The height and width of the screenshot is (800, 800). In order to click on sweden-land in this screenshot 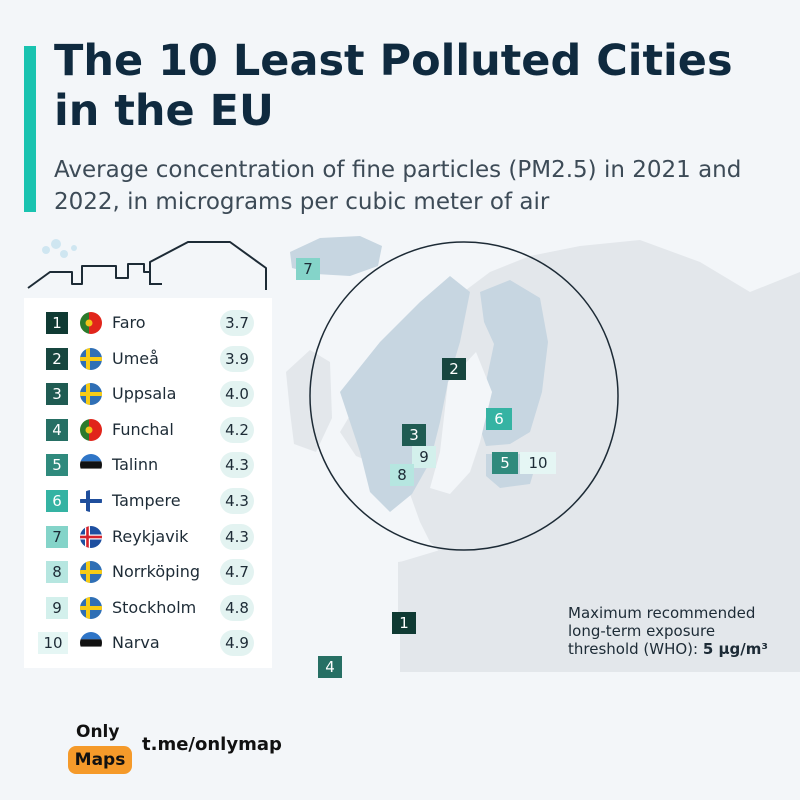, I will do `click(405, 394)`.